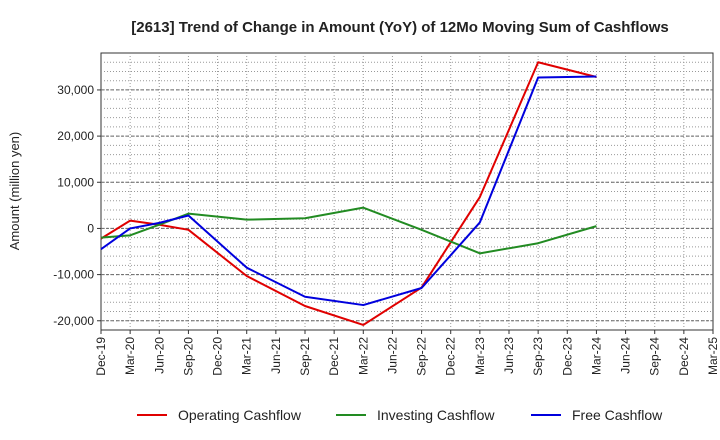 The image size is (720, 440). What do you see at coordinates (422, 356) in the screenshot?
I see `x-tick-label: Sep-22` at bounding box center [422, 356].